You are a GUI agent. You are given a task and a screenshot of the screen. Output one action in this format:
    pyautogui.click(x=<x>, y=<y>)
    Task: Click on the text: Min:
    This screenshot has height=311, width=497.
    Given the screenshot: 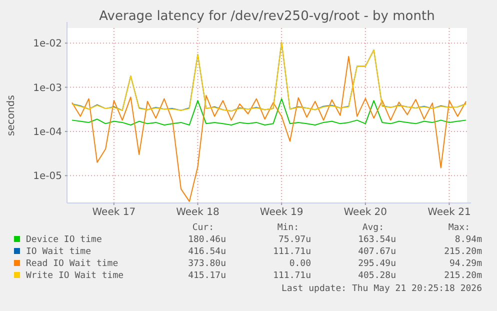 What is the action you would take?
    pyautogui.click(x=288, y=228)
    